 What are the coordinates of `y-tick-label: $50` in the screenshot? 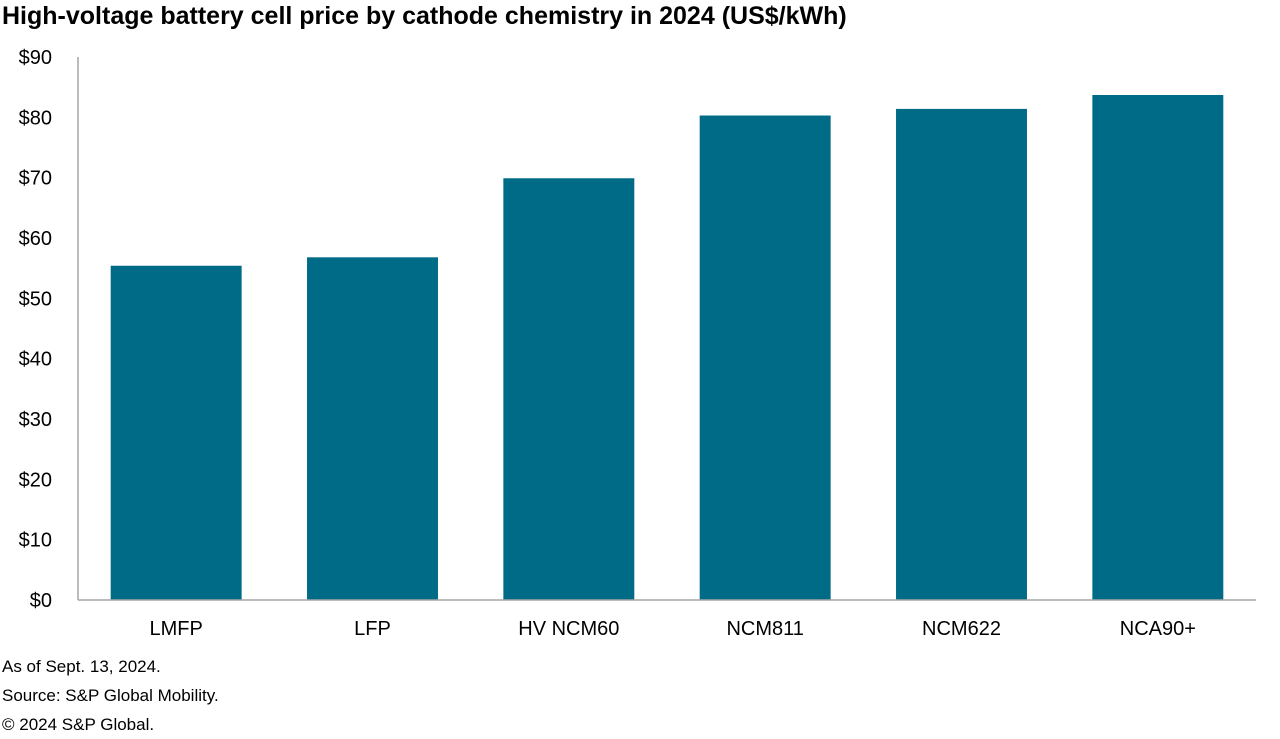 It's located at (35, 299).